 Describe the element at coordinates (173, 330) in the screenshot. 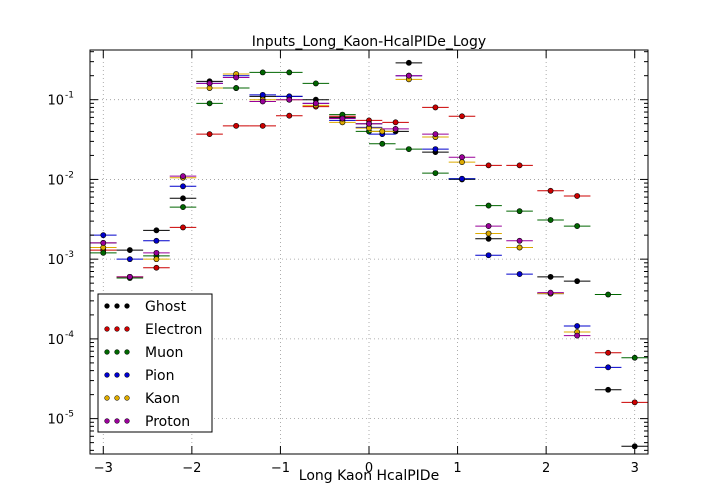

I see `legend-label-electron: Electron` at that location.